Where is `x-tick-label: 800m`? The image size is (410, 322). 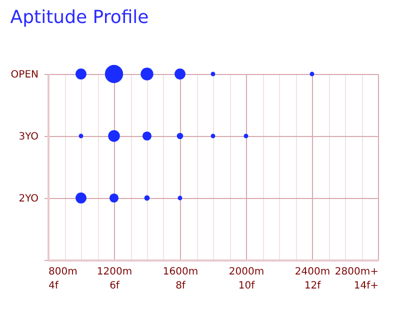
x-tick-label: 800m is located at coordinates (63, 272).